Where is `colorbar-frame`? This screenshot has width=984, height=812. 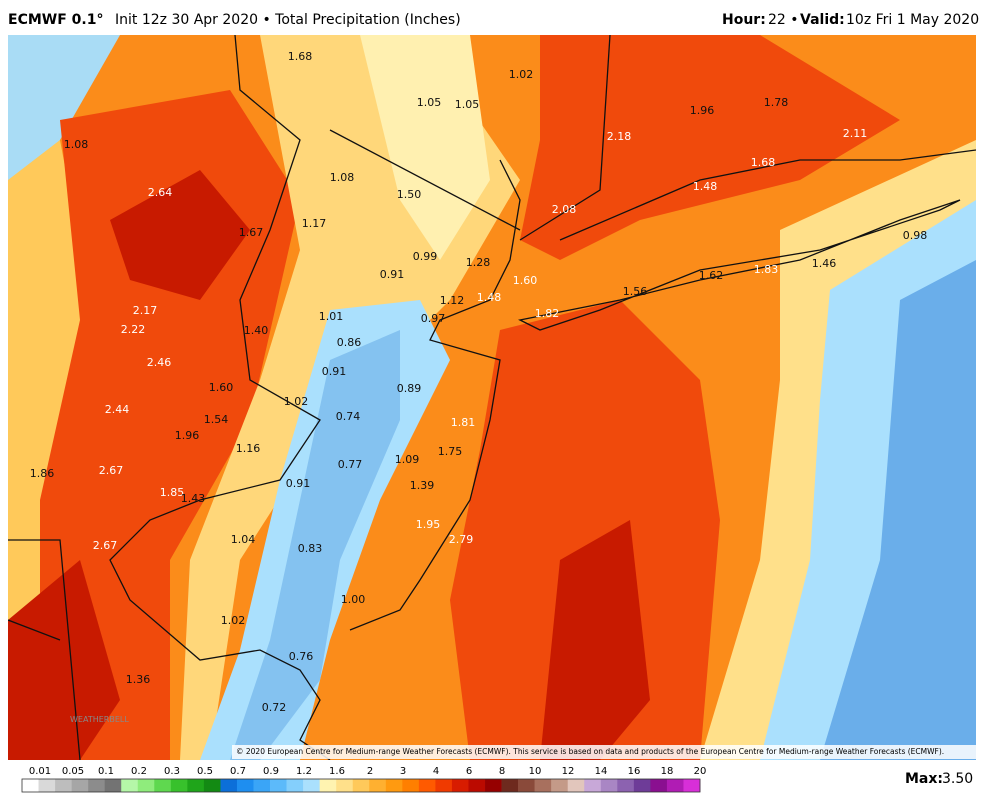 colorbar-frame is located at coordinates (361, 785).